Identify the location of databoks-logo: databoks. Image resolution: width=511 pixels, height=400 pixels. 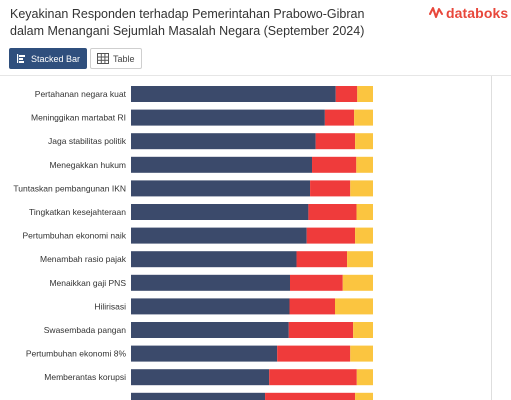
(468, 13).